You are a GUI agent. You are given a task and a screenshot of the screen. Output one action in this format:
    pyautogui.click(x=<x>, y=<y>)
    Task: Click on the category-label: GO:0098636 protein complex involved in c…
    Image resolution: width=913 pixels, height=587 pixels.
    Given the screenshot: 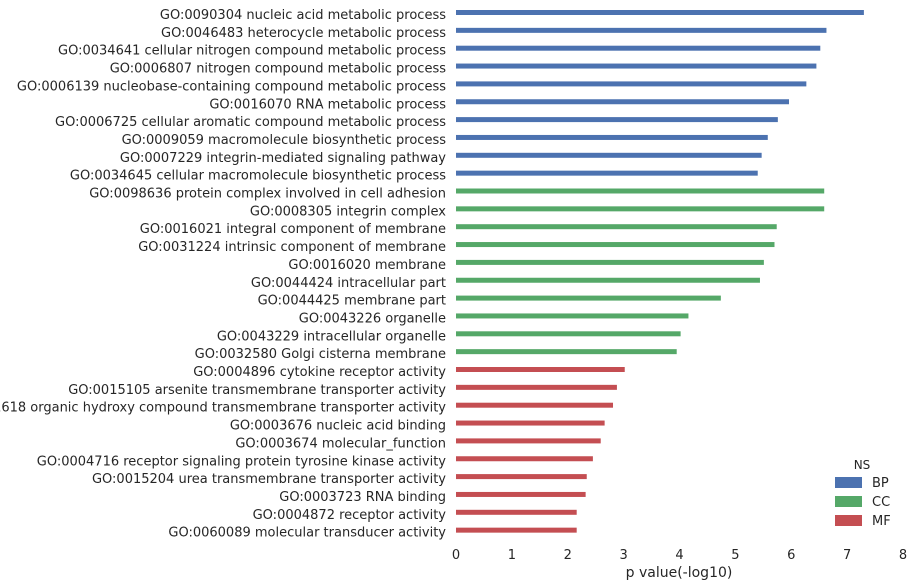 What is the action you would take?
    pyautogui.click(x=267, y=194)
    